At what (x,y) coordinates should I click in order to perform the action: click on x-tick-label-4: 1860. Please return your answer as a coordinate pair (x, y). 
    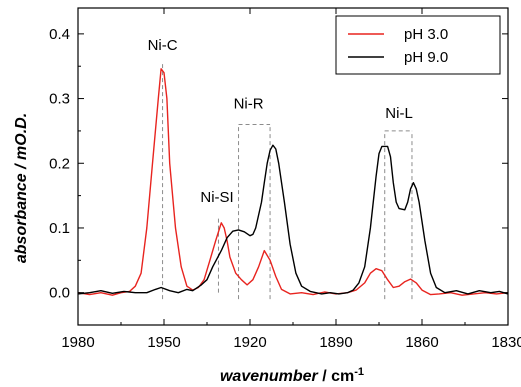
    Looking at the image, I should click on (421, 342).